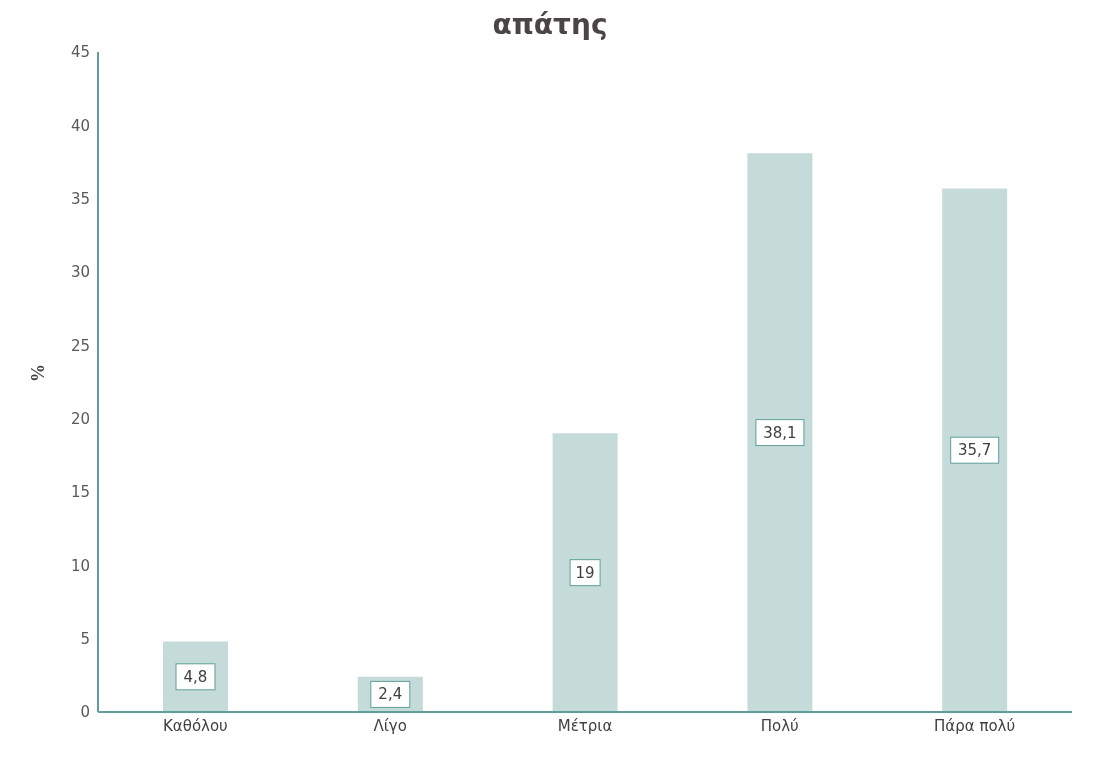 The width and height of the screenshot is (1100, 768). Describe the element at coordinates (390, 694) in the screenshot. I see `data-label: 2,4` at that location.